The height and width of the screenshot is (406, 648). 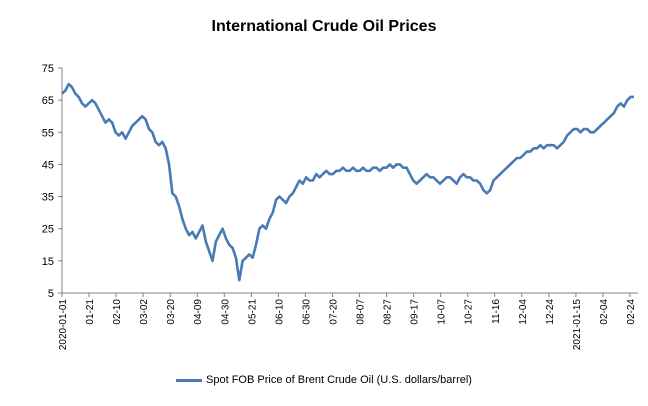 I want to click on x-tick-label: 12-04, so click(x=523, y=312).